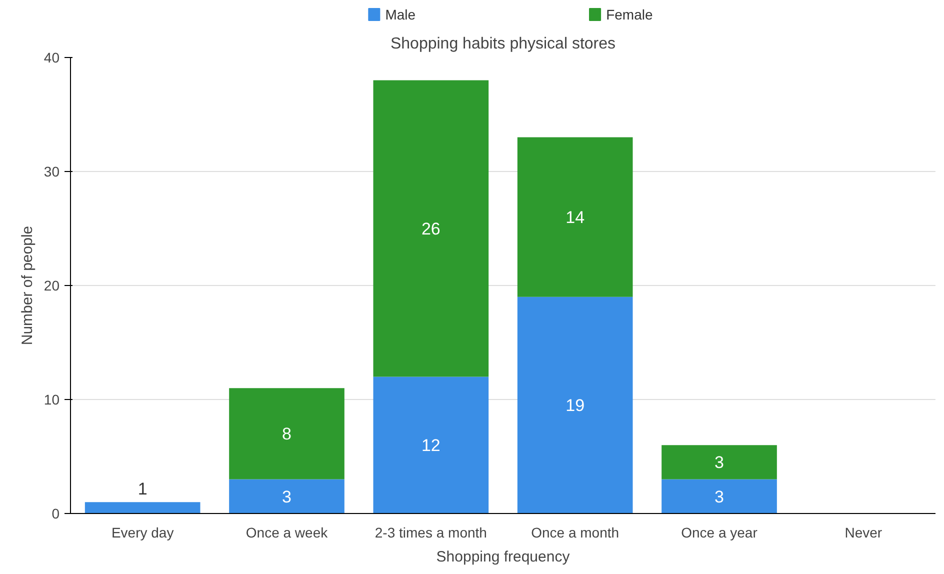 Image resolution: width=944 pixels, height=574 pixels. What do you see at coordinates (863, 532) in the screenshot?
I see `x-tick-label: Never` at bounding box center [863, 532].